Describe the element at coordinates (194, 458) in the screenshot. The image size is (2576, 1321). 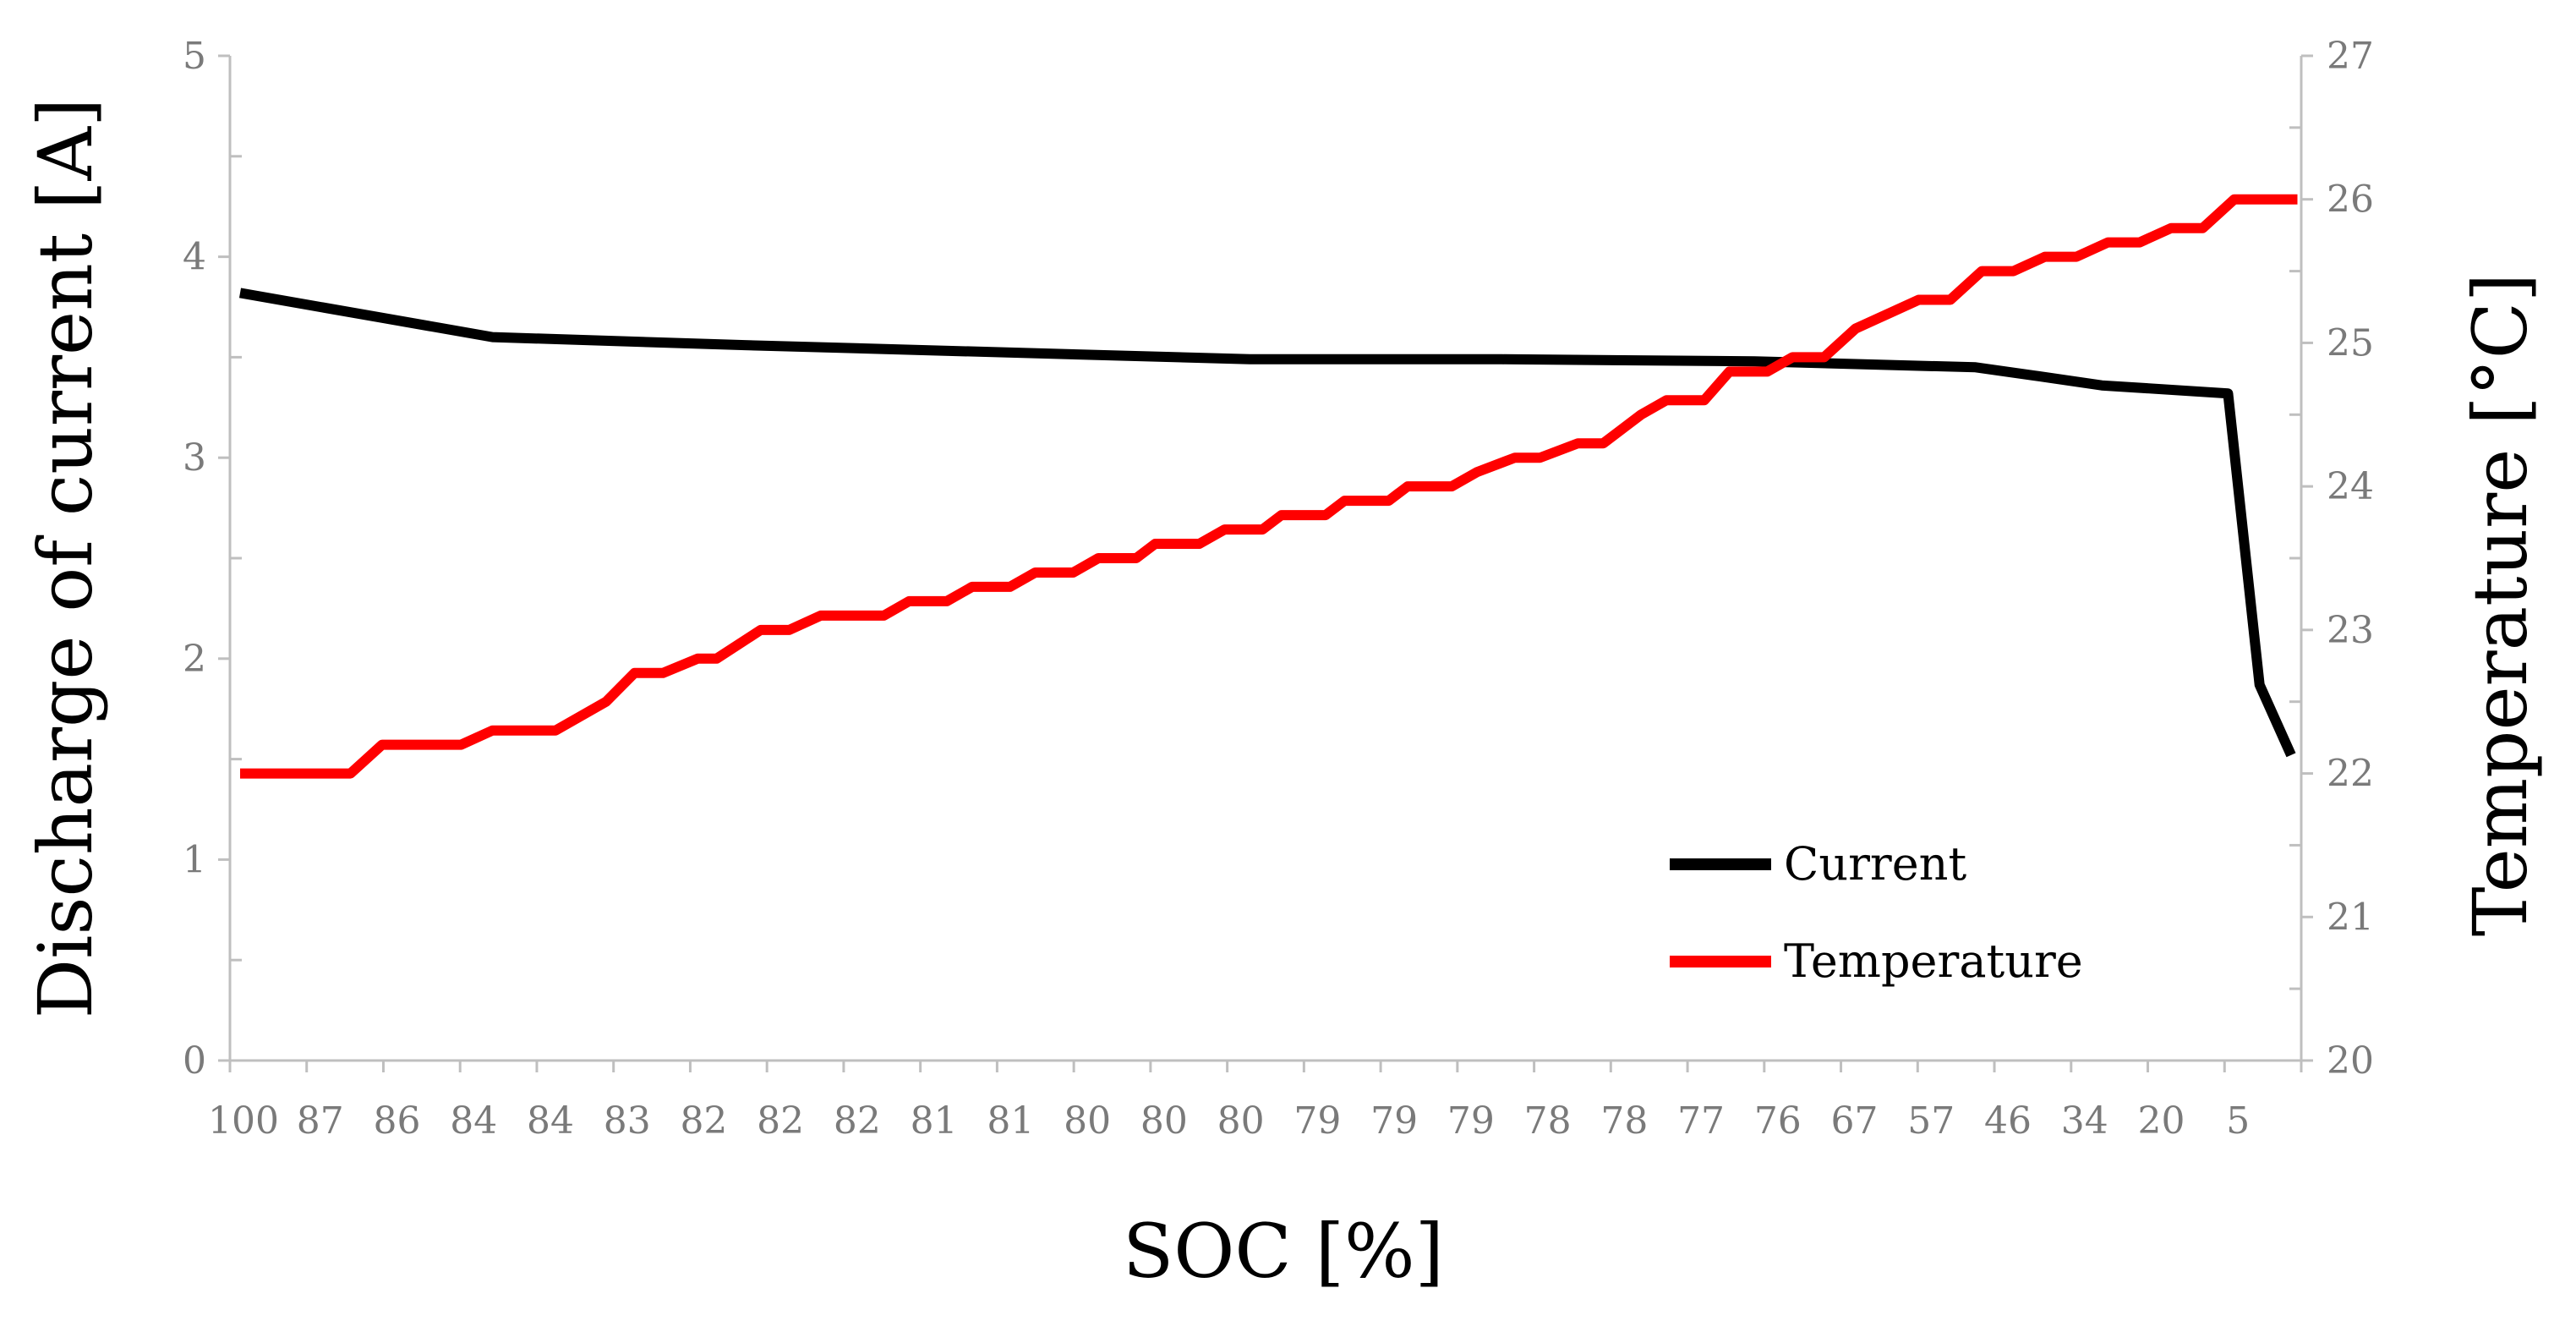
I see `y-left-tick-label: 3` at that location.